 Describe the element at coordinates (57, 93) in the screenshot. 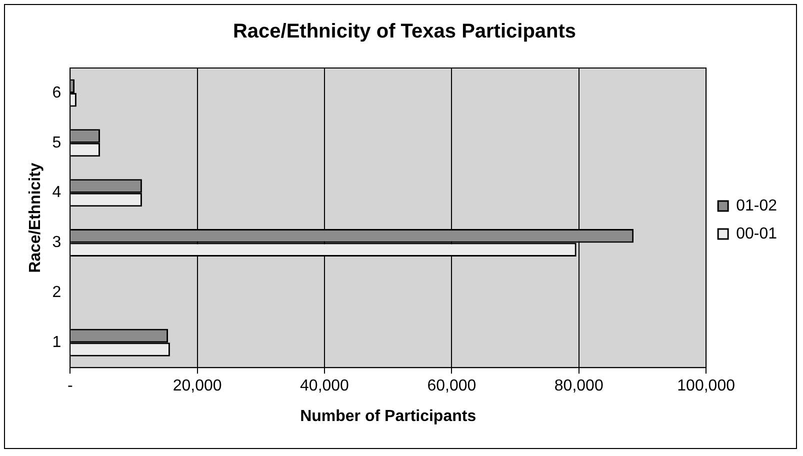

I see `y-tick-label: 6` at that location.